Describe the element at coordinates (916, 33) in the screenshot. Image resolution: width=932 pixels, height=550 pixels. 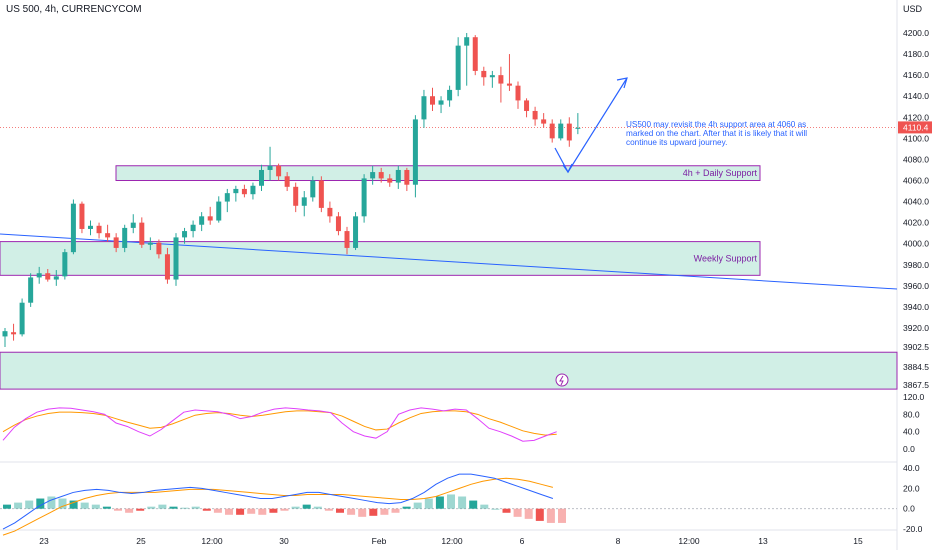
I see `price-tick-label: 4200.0` at that location.